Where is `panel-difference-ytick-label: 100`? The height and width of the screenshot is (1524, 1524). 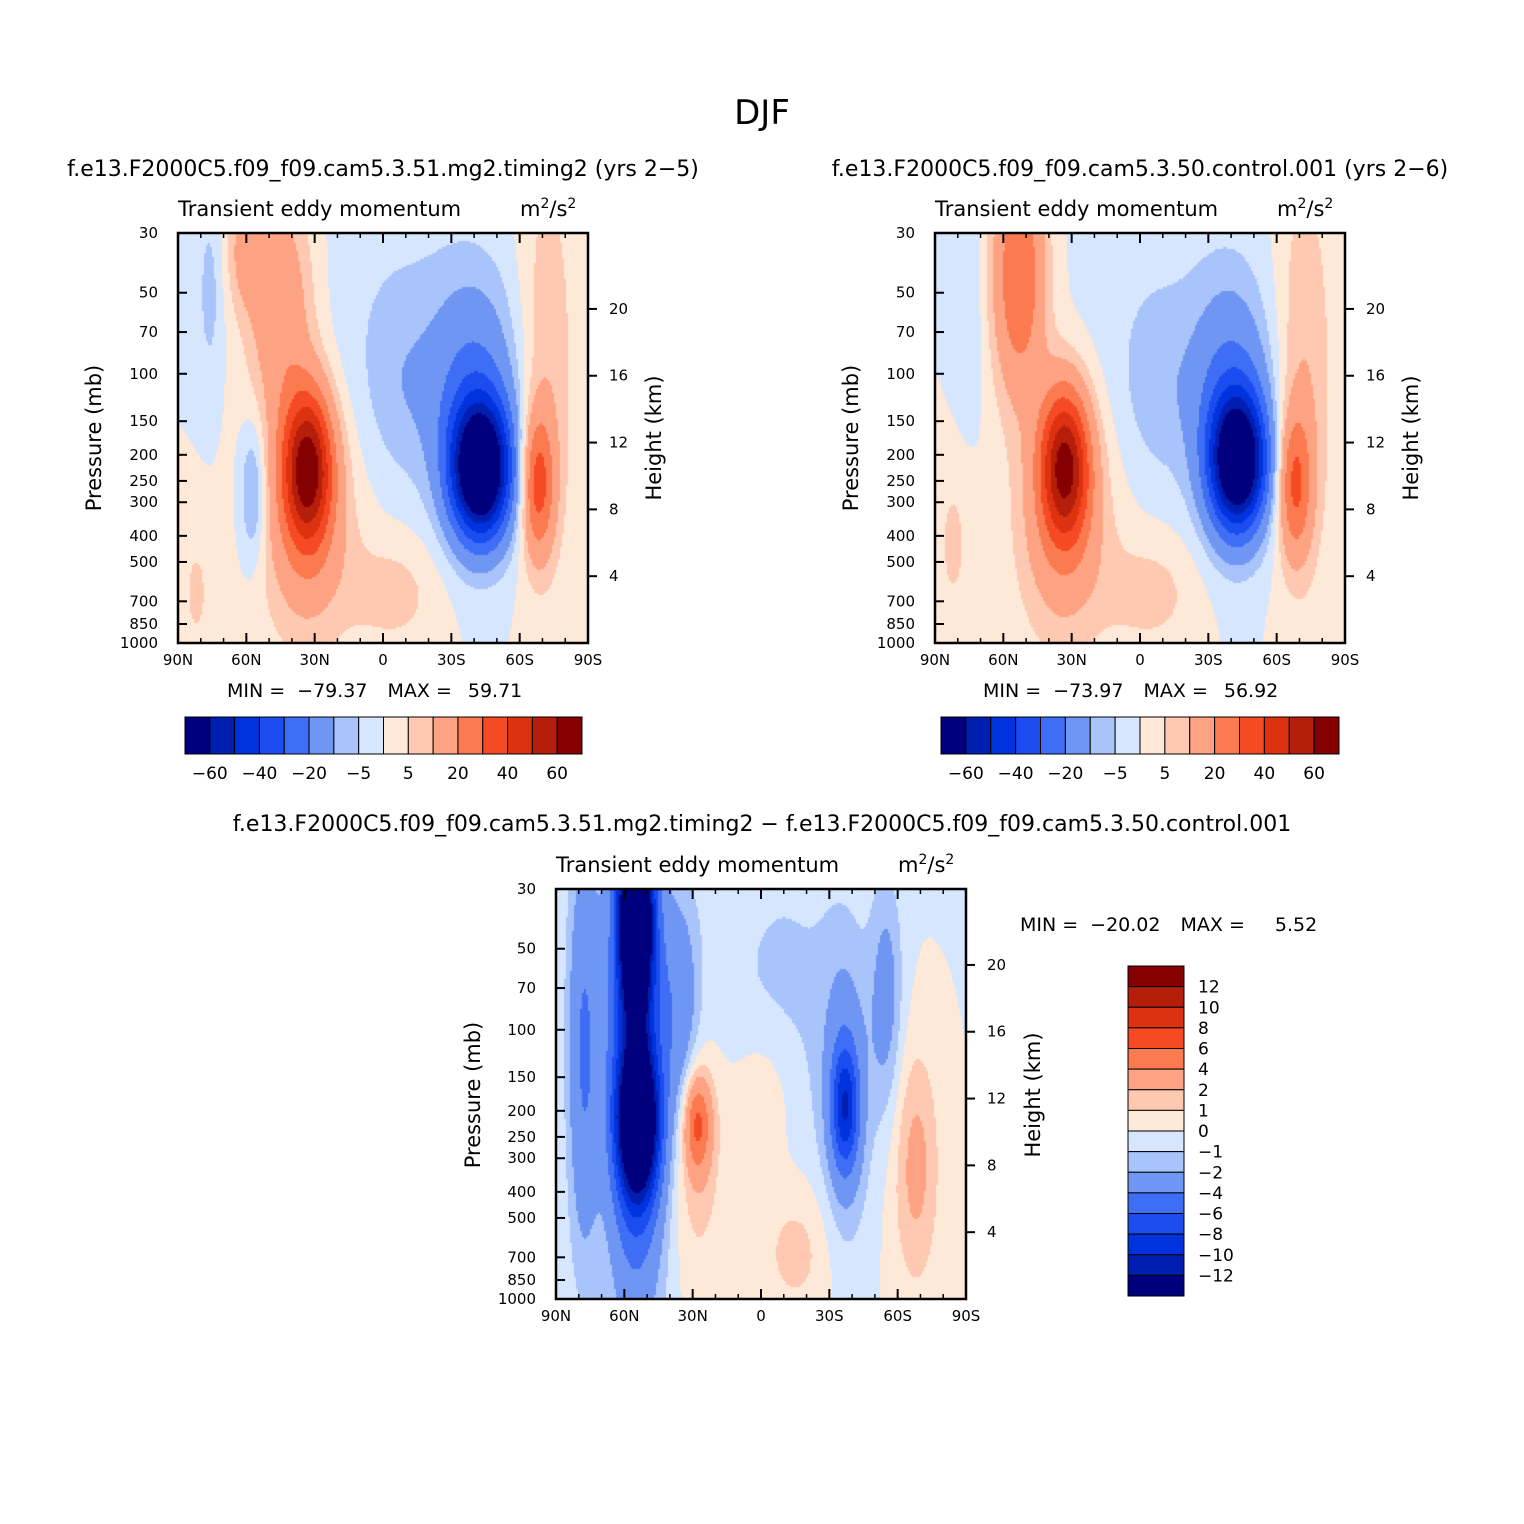
panel-difference-ytick-label: 100 is located at coordinates (521, 1030).